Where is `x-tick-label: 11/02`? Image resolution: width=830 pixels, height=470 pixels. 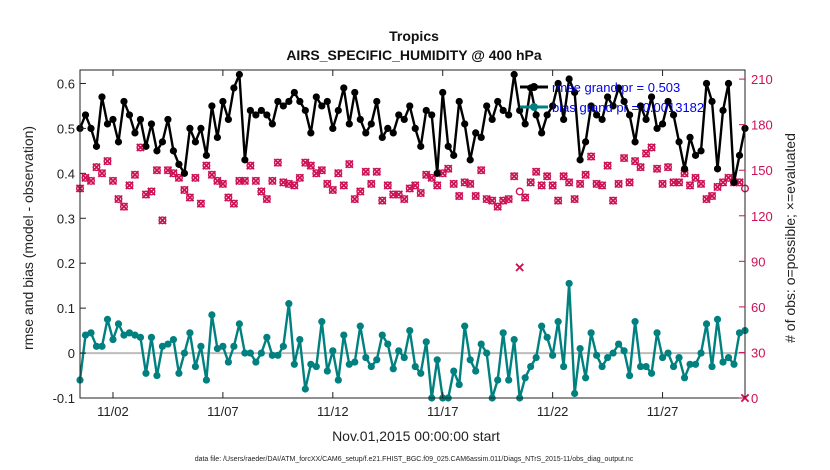 x-tick-label: 11/02 is located at coordinates (113, 411).